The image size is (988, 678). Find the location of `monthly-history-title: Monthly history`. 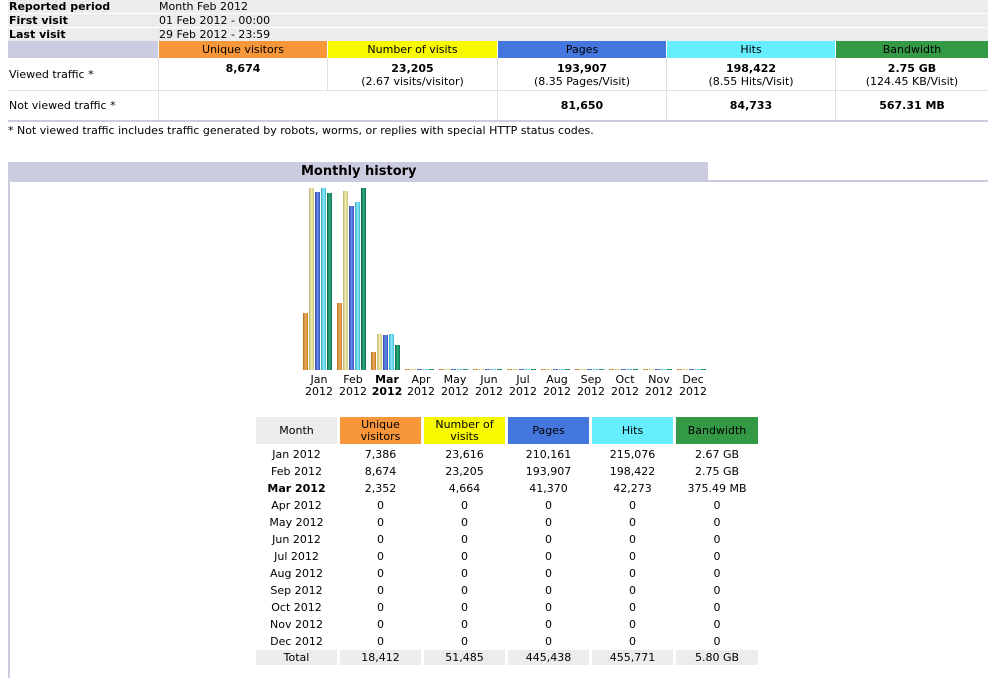

monthly-history-title: Monthly history is located at coordinates (359, 171).